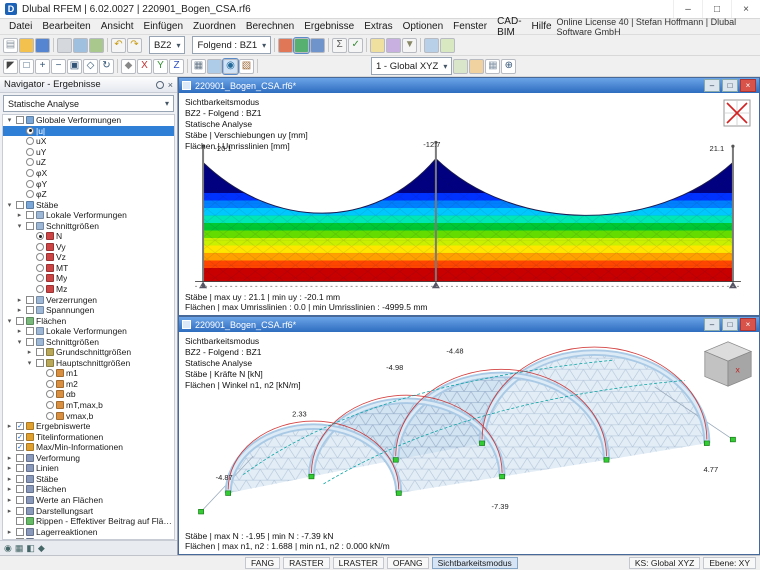 Image resolution: width=760 pixels, height=570 pixels. What do you see at coordinates (117, 26) in the screenshot?
I see `menu-item-ansicht: Ansicht` at bounding box center [117, 26].